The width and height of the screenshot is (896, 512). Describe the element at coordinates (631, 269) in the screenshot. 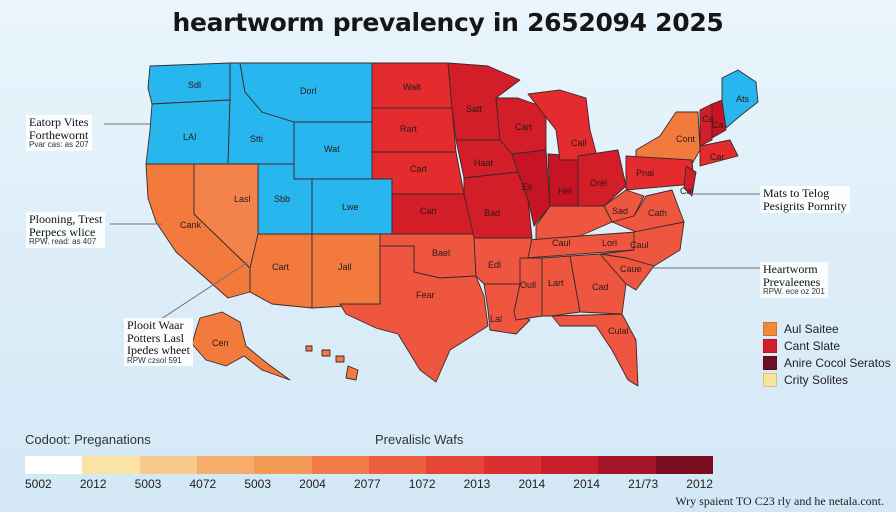

I see `label-sc: Caue` at that location.